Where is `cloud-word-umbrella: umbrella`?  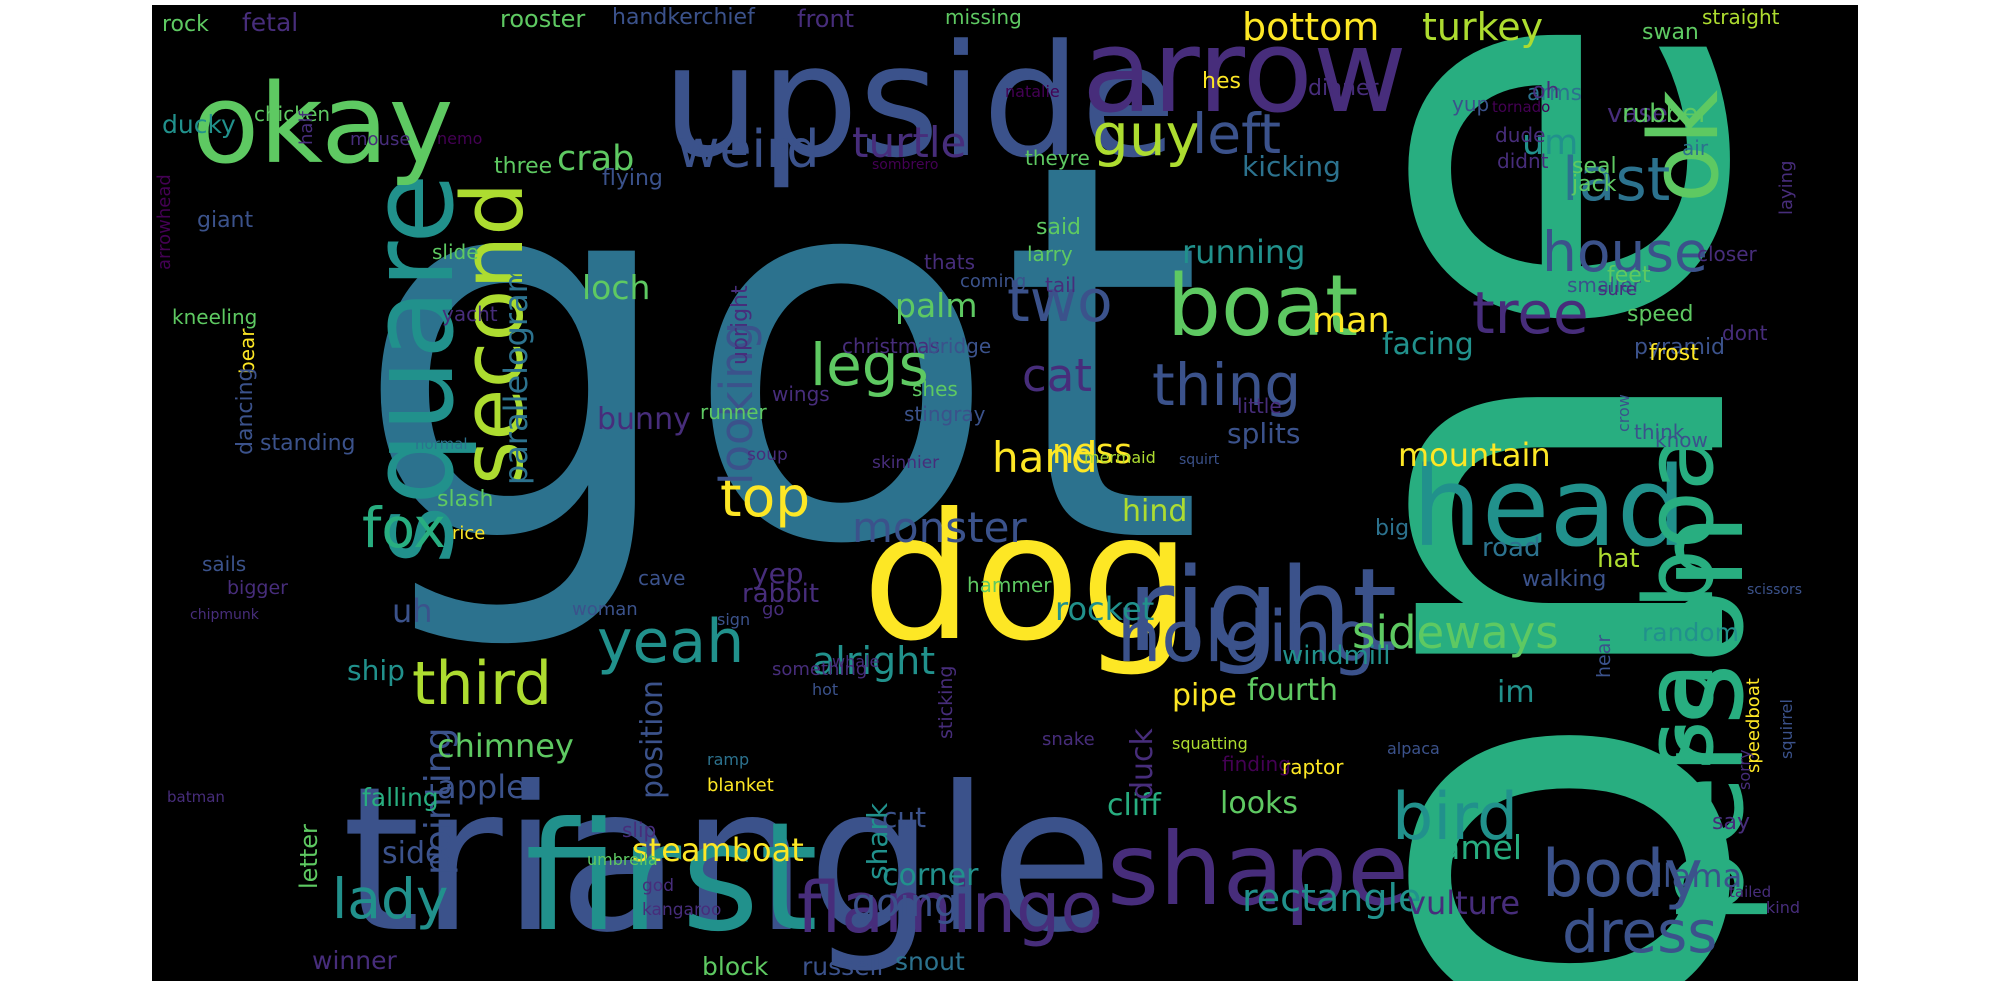
cloud-word-umbrella: umbrella is located at coordinates (622, 859).